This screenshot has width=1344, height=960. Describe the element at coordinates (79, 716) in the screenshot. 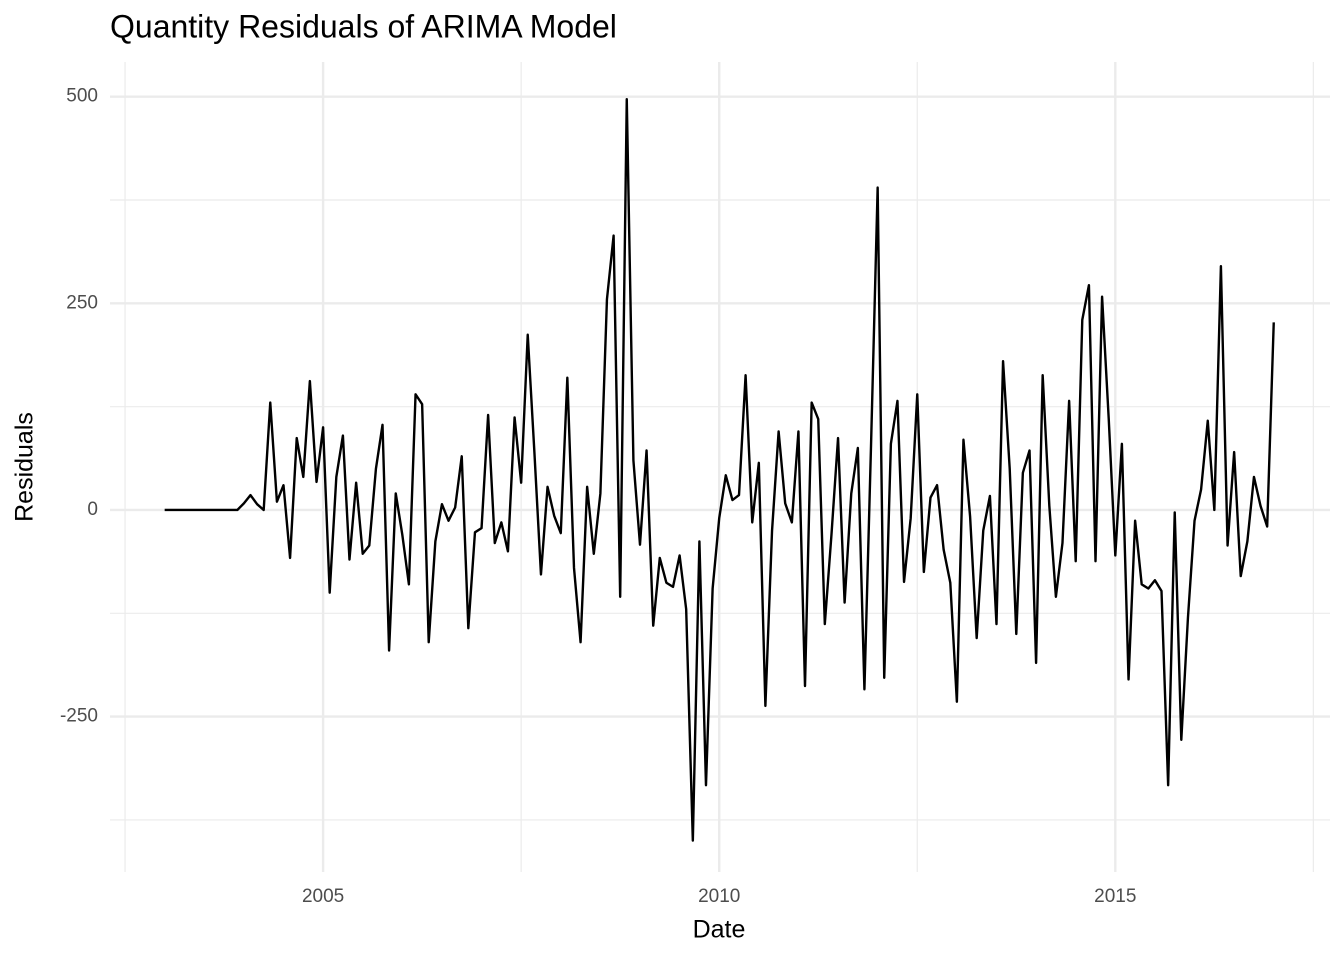

I see `y-tick-label: -250` at that location.